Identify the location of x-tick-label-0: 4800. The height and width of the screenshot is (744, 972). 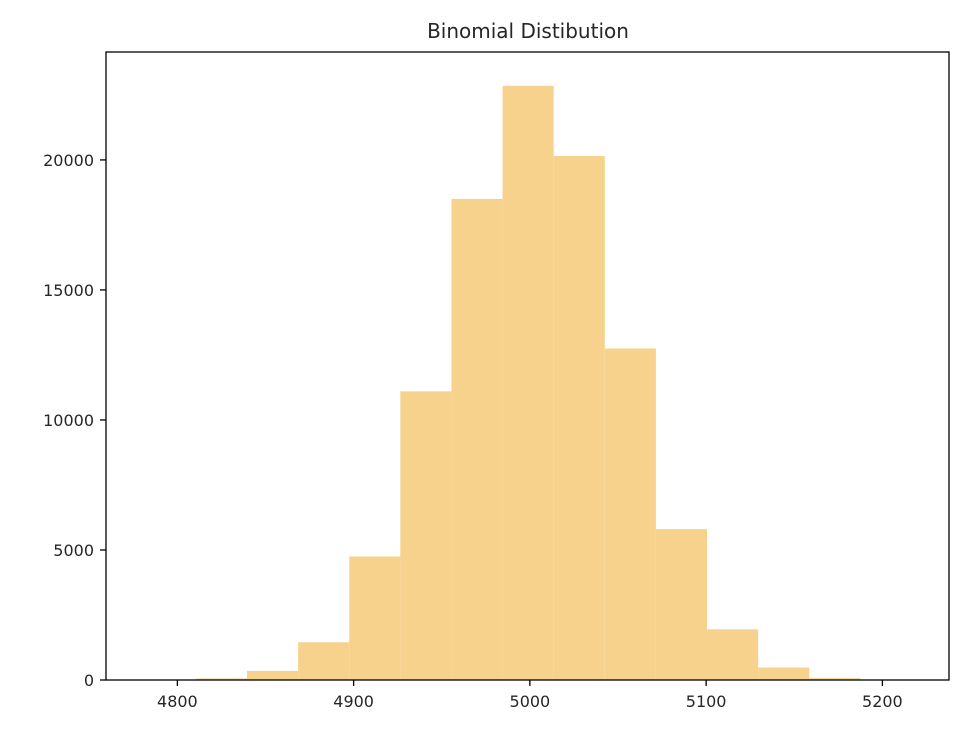
(177, 701).